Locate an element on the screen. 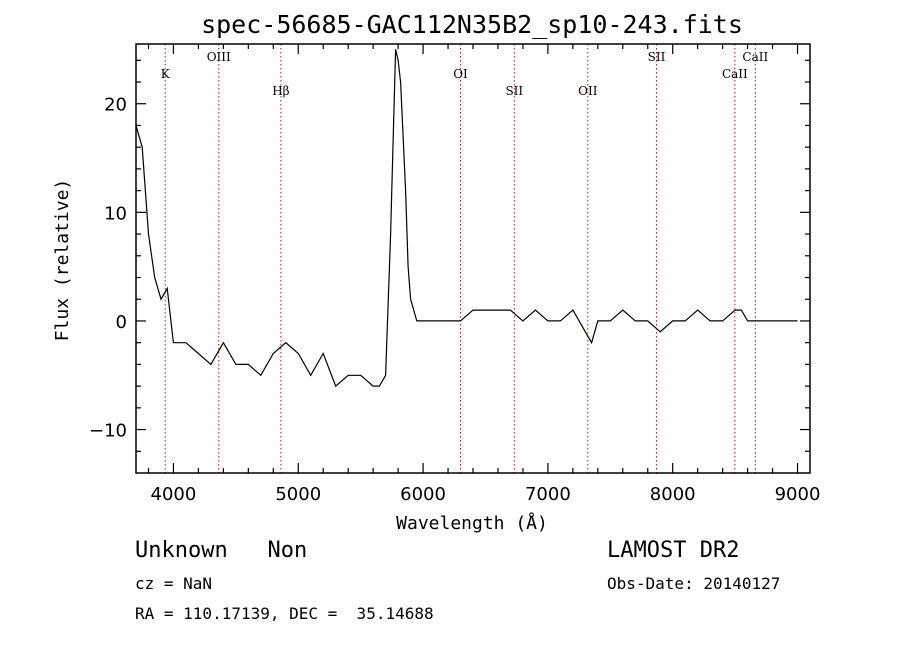 Image resolution: width=900 pixels, height=649 pixels. x-tick-label: 9000 is located at coordinates (798, 494).